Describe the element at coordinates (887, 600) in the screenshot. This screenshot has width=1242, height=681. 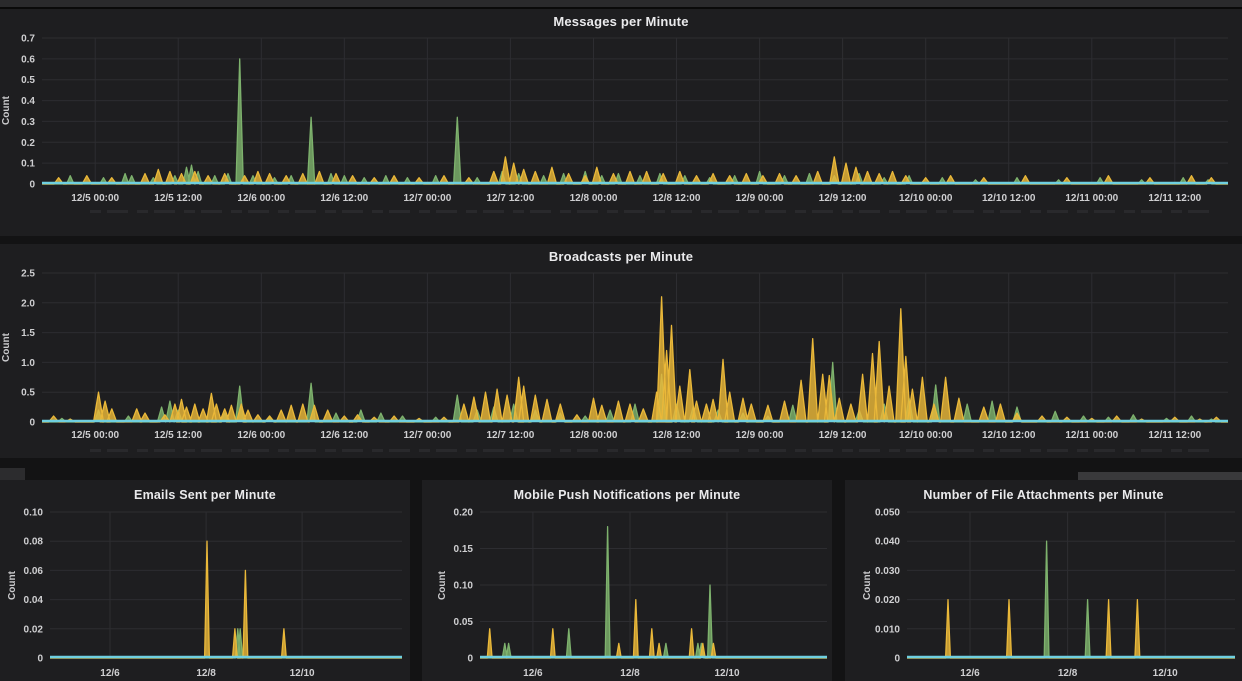
I see `y-tick-label: 0.020` at that location.